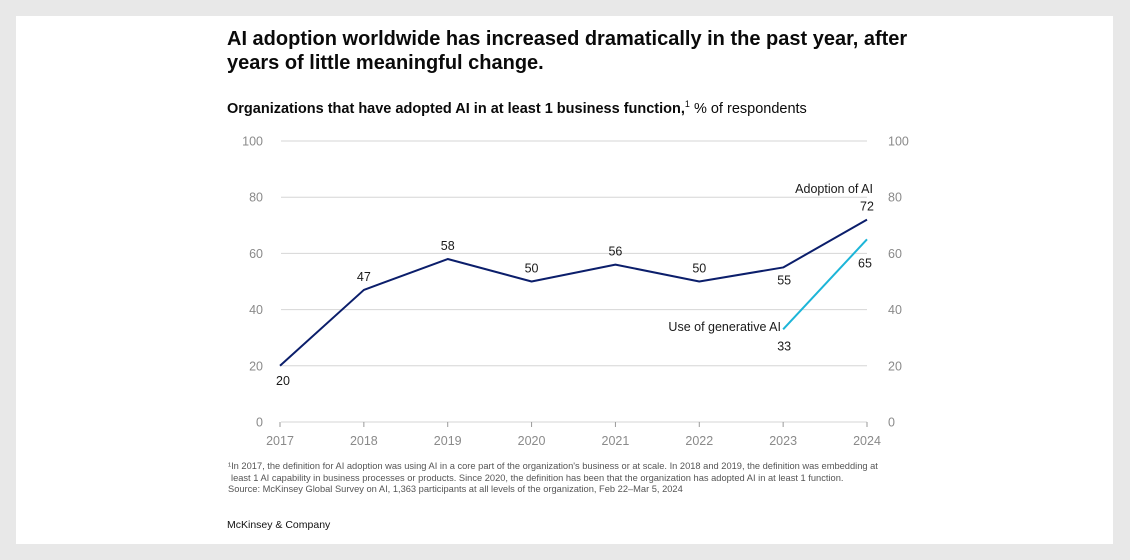 This screenshot has width=1130, height=560. I want to click on data-label-adoption-2017: 20, so click(283, 381).